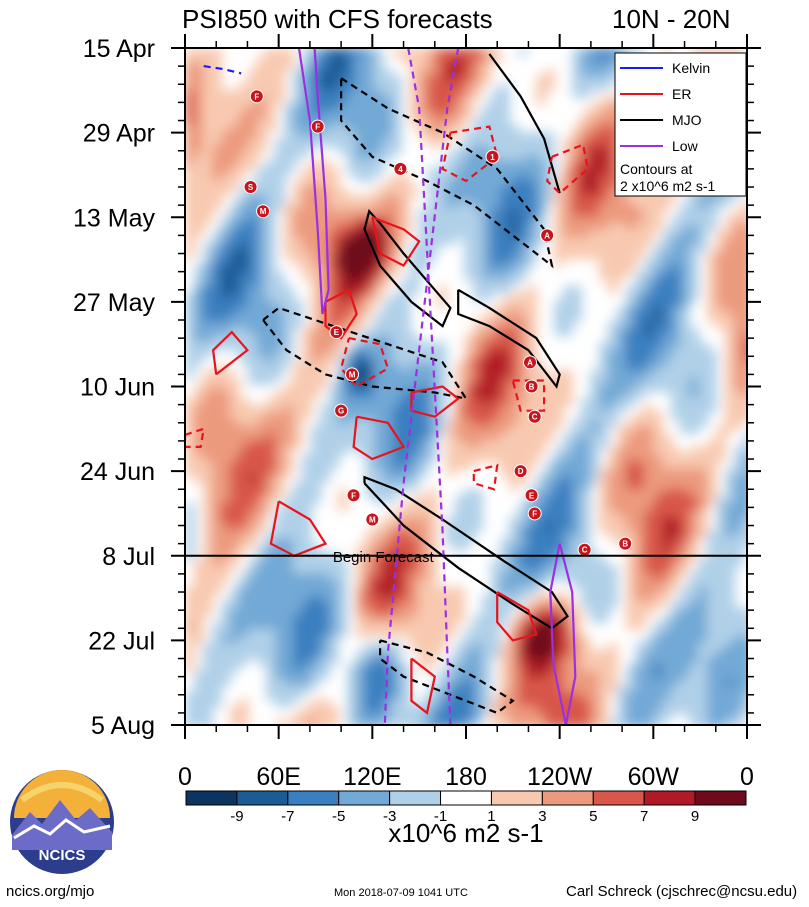 The height and width of the screenshot is (907, 809). I want to click on storm-marker-label: E, so click(532, 495).